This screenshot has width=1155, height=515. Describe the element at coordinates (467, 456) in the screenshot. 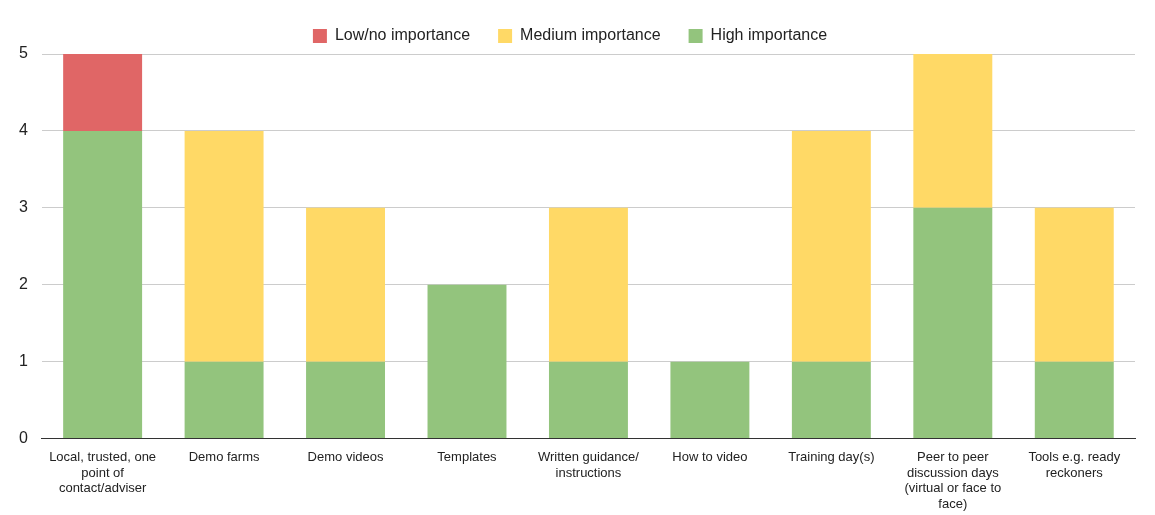

I see `x-tick-label: Templates` at that location.